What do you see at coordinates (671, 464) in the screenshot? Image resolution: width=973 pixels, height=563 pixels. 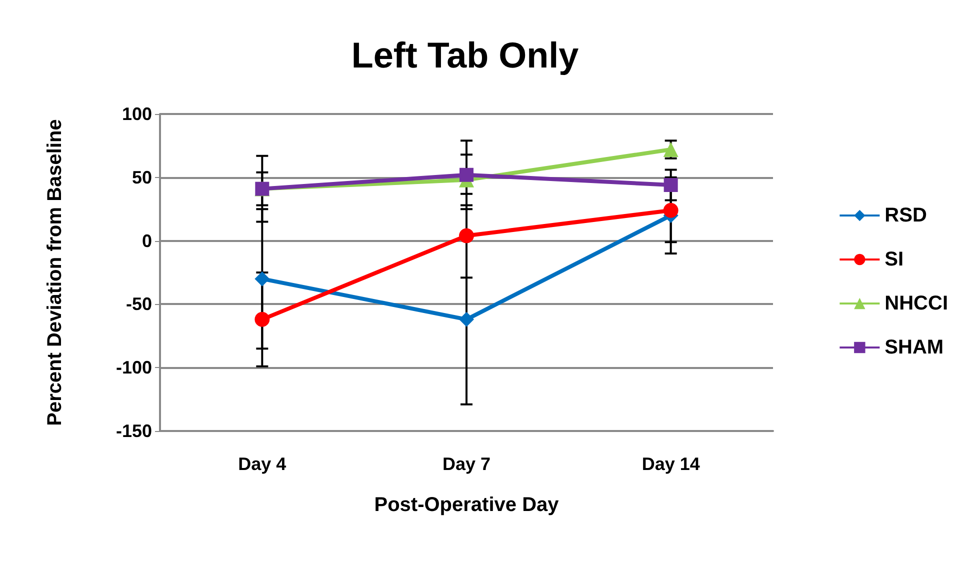 I see `x-tick-label: Day 14` at bounding box center [671, 464].